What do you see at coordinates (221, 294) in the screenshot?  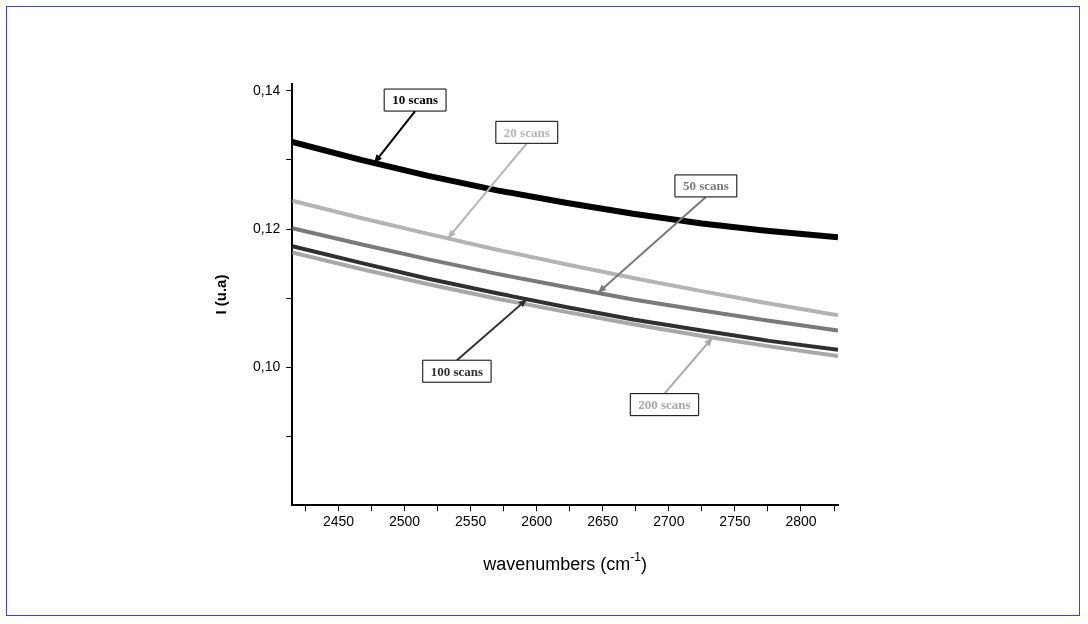 I see `y-axis-title: I (u.a)` at bounding box center [221, 294].